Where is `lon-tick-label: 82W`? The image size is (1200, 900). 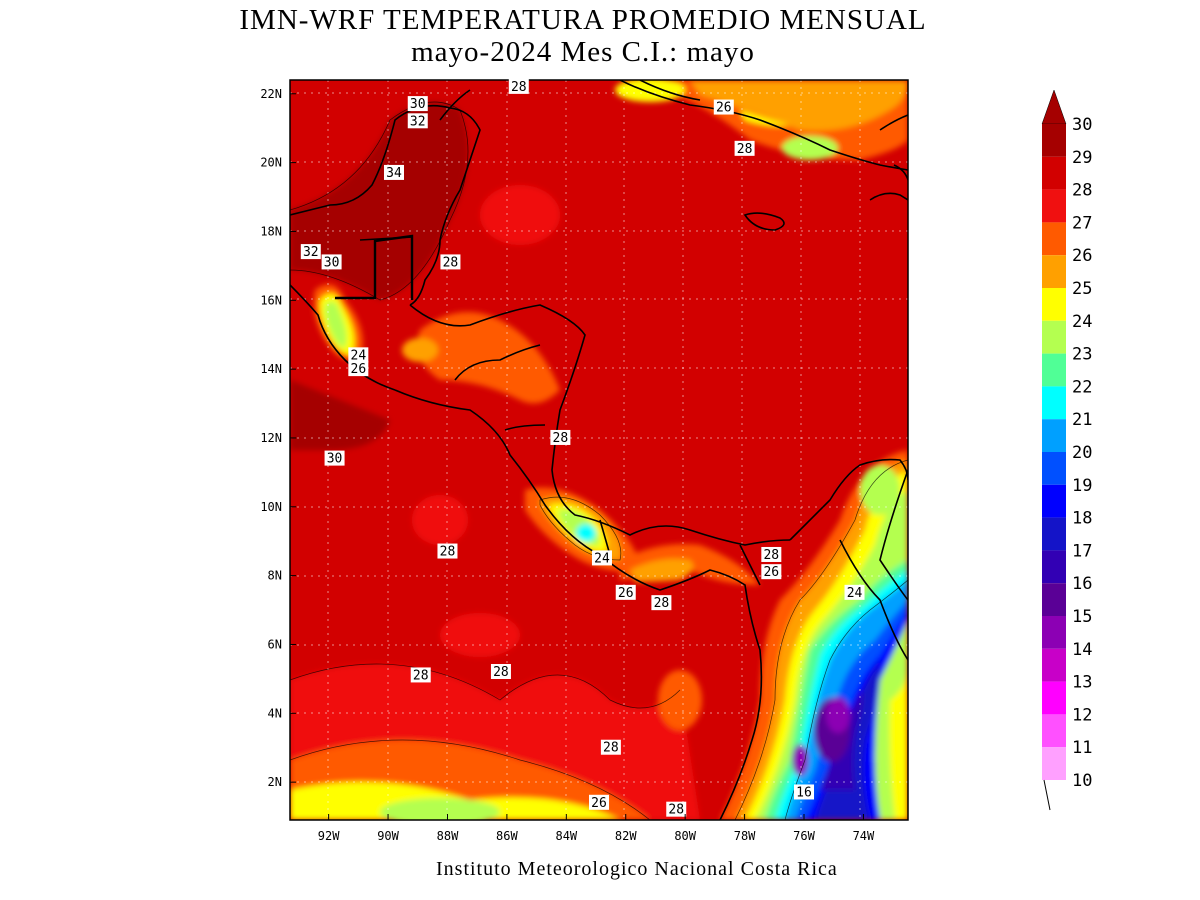
lon-tick-label: 82W is located at coordinates (626, 836).